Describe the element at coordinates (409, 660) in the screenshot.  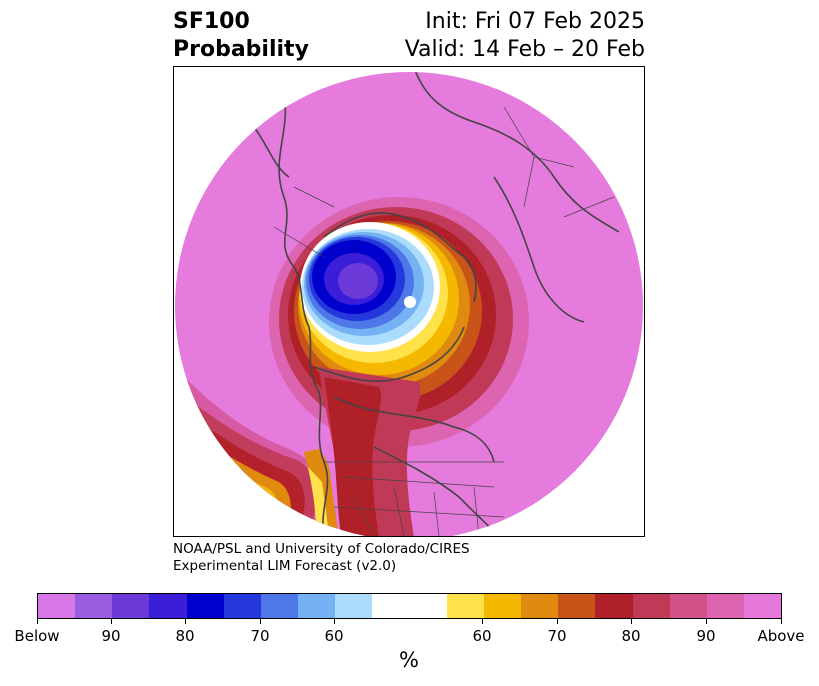
I see `colorbar-unit: %` at that location.